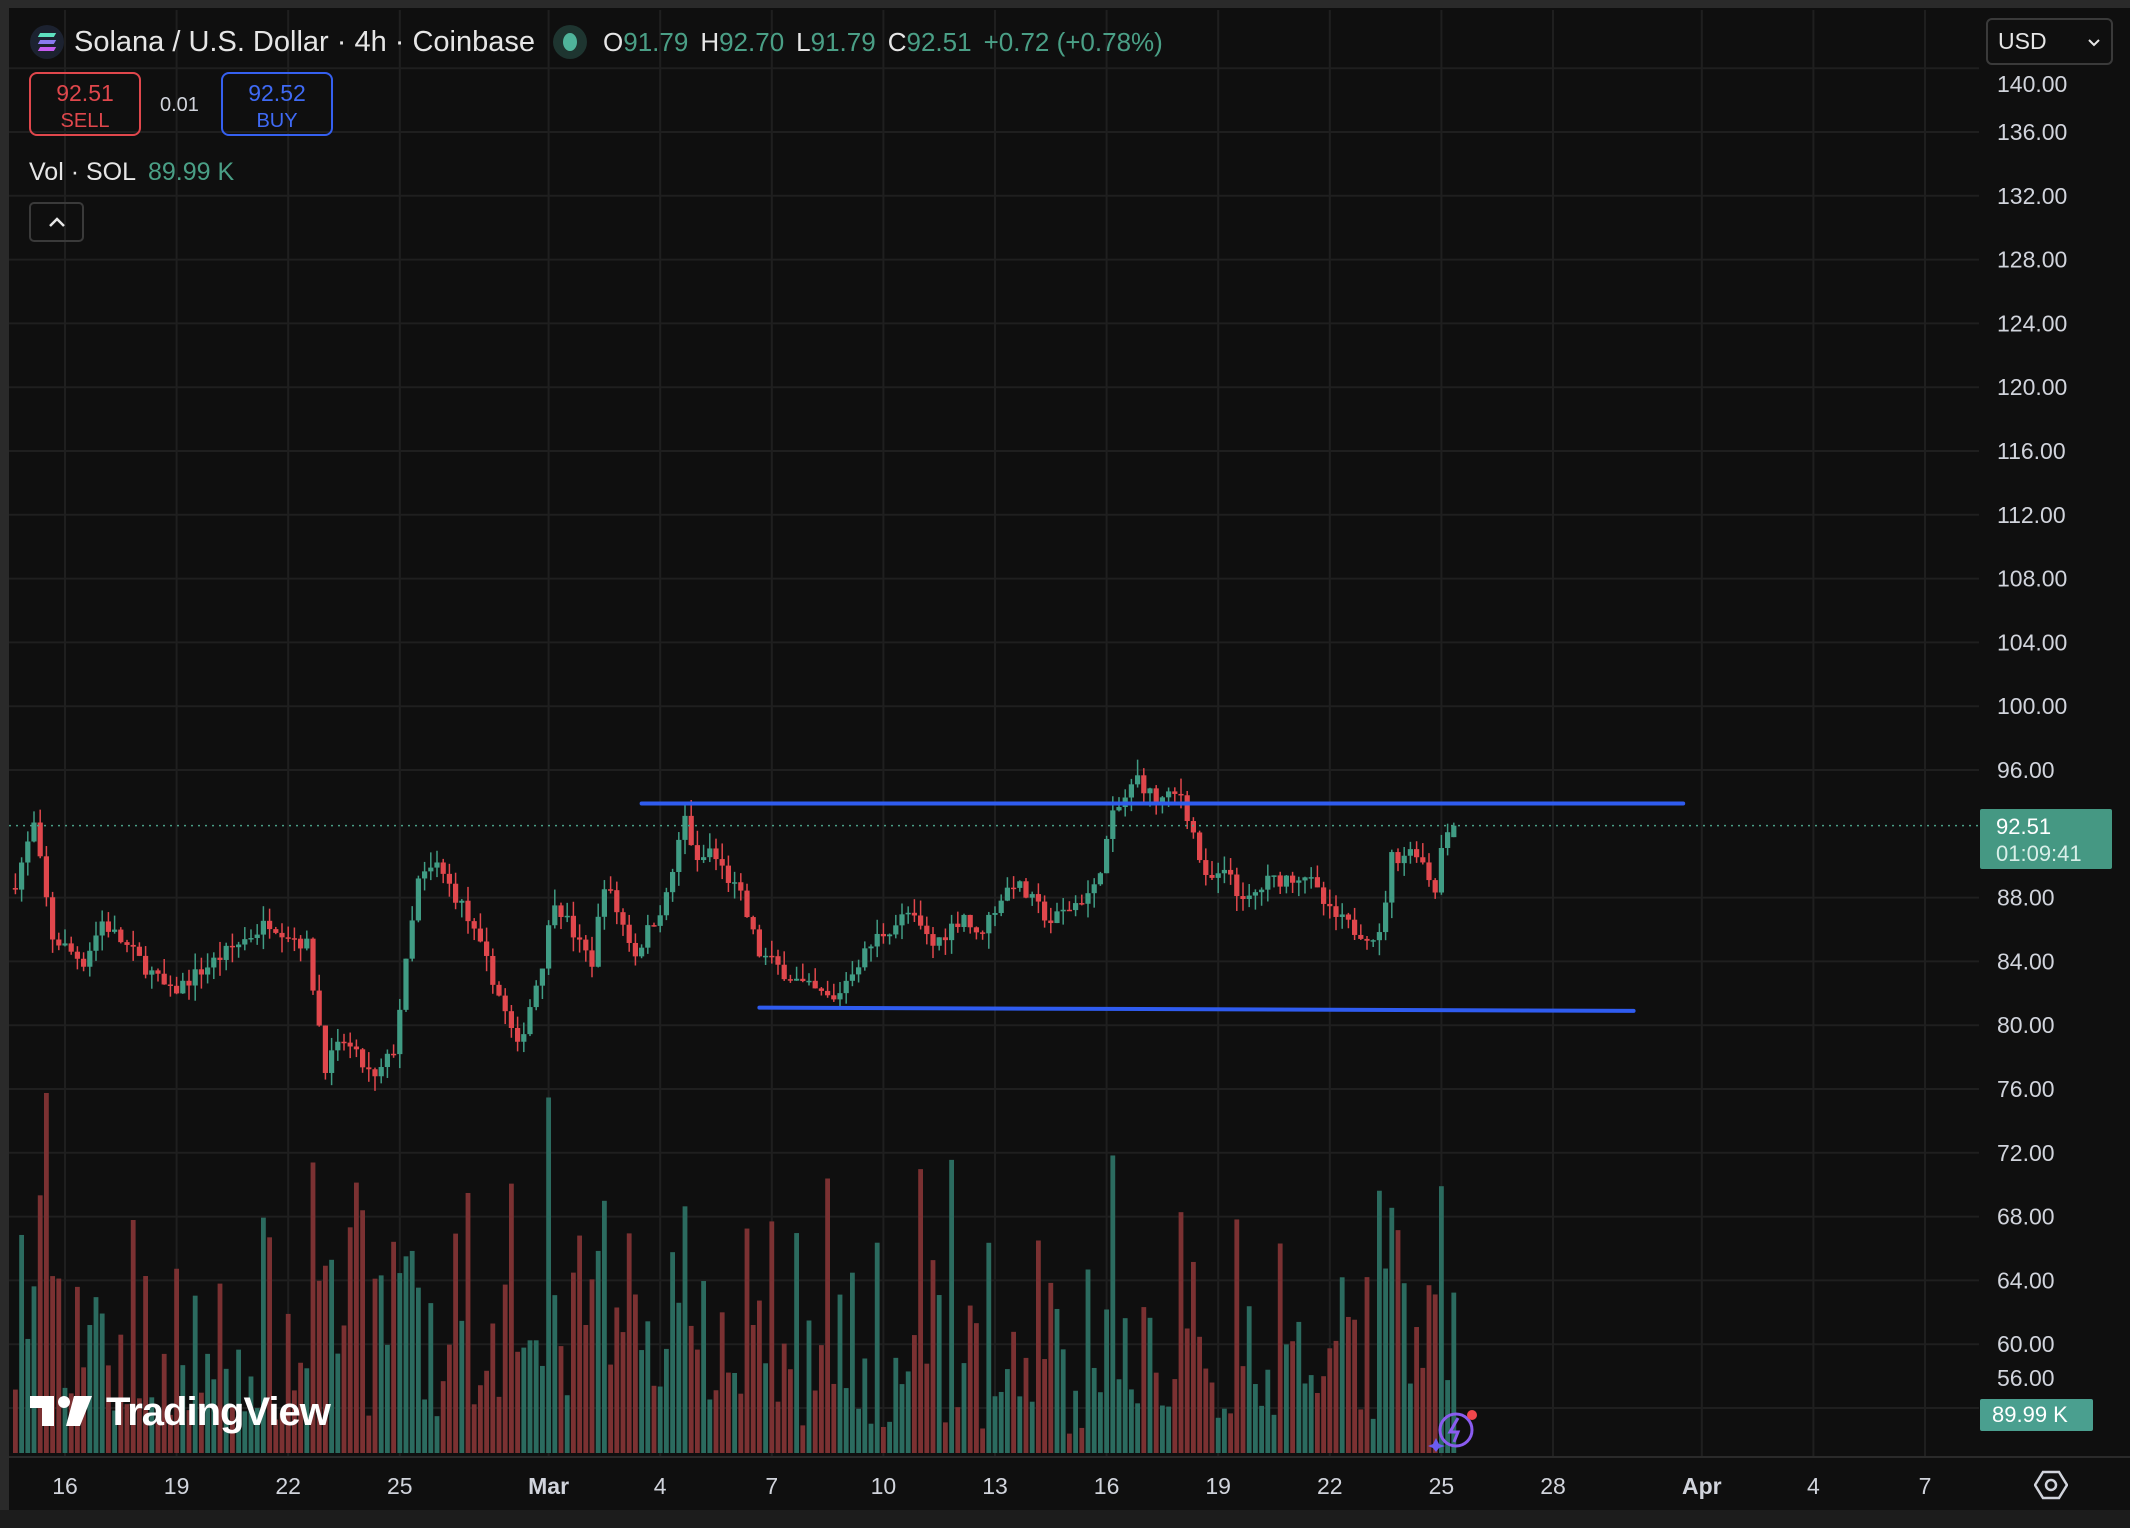  What do you see at coordinates (991, 1486) in the screenshot?
I see `time-axis: 16 19 22 25 Mar 4 7 10 13 16 19 22 25 28 Apr 4 7` at bounding box center [991, 1486].